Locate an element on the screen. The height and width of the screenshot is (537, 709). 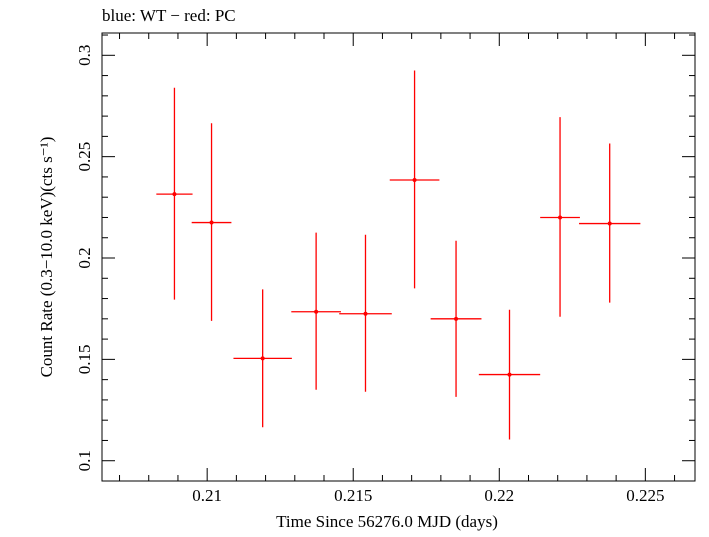
y-tick-label: 0.15 is located at coordinates (84, 359).